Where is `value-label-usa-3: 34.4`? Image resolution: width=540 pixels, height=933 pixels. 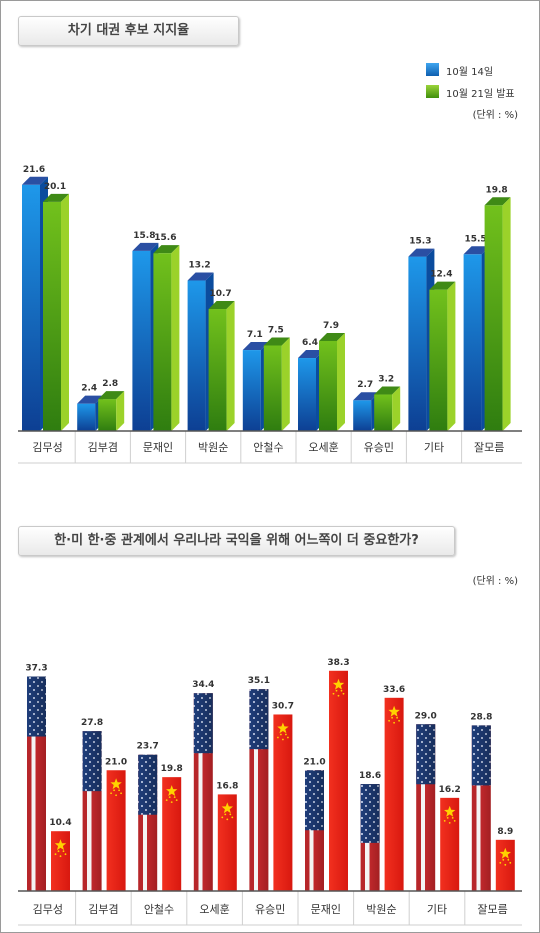
value-label-usa-3: 34.4 is located at coordinates (203, 685).